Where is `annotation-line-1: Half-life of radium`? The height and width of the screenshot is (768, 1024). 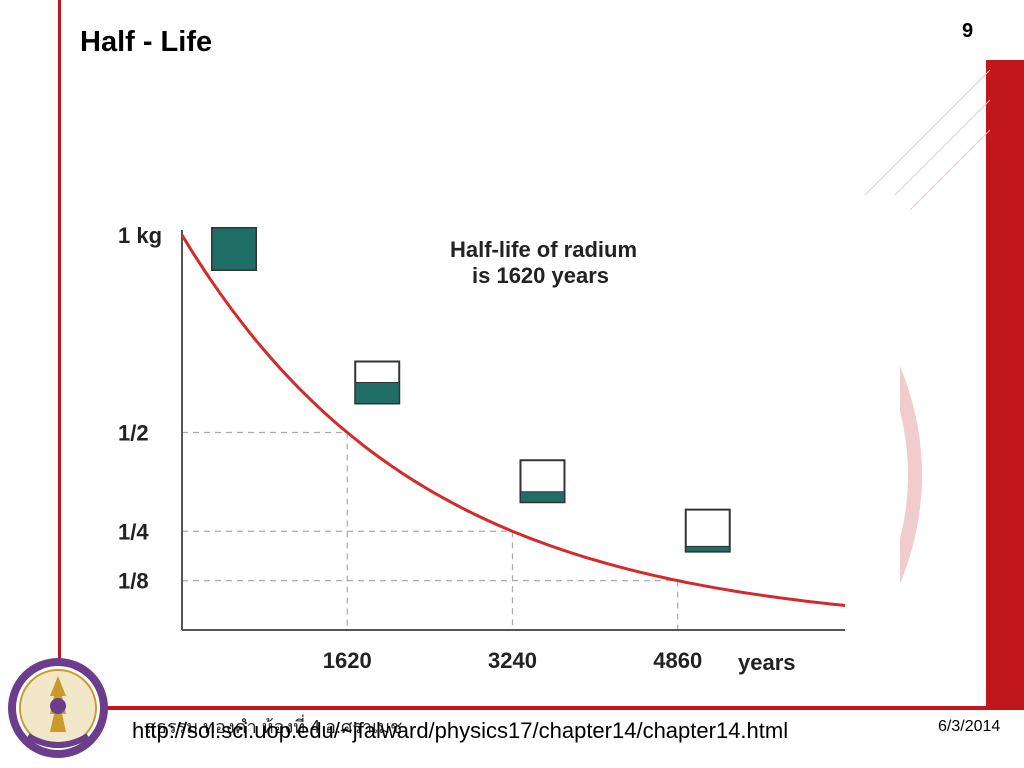 annotation-line-1: Half-life of radium is located at coordinates (543, 249).